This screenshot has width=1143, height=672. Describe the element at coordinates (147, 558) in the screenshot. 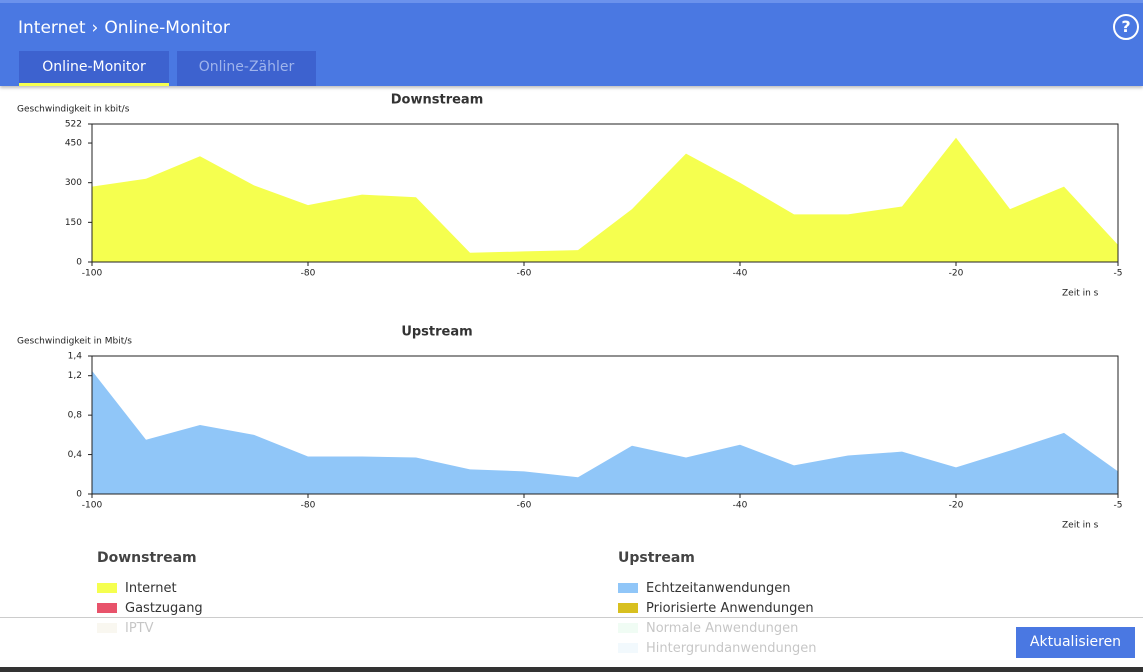

I see `legend-title: Downstream` at that location.